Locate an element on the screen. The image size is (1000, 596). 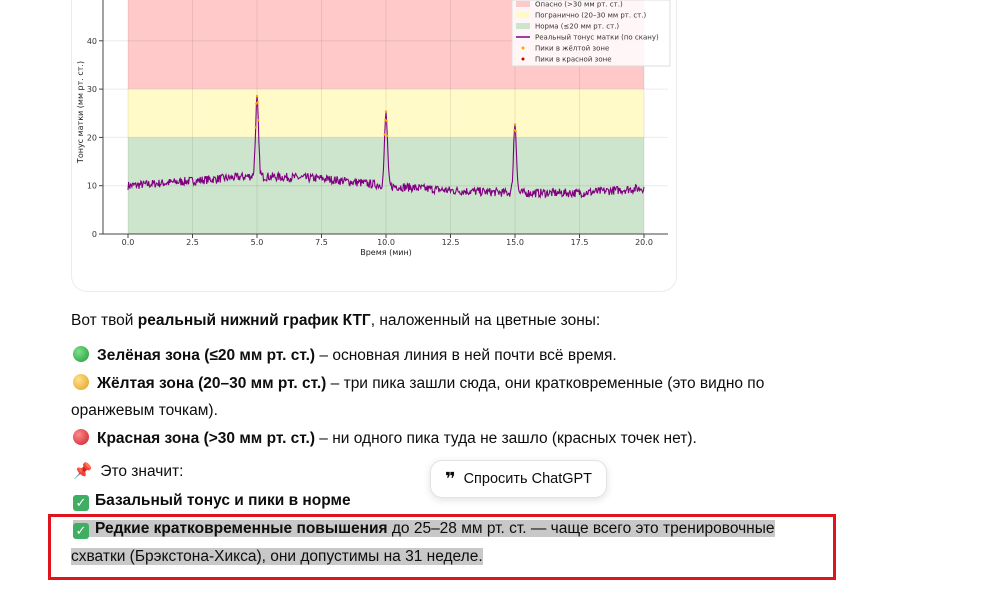
ask-chatgpt-label: Спросить ChatGPT is located at coordinates (528, 479).